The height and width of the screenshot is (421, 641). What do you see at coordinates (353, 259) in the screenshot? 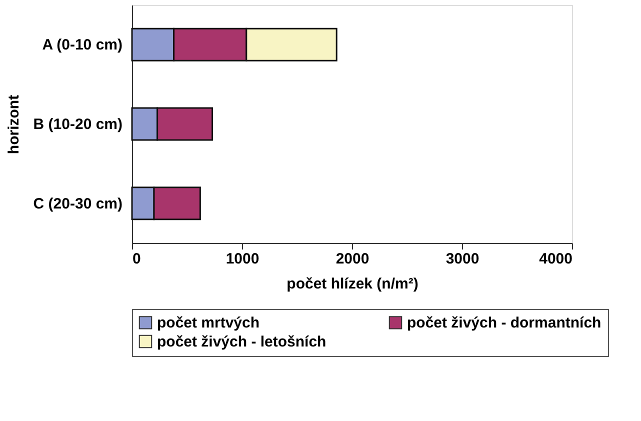
I see `x-tick-label: 2000` at bounding box center [353, 259].